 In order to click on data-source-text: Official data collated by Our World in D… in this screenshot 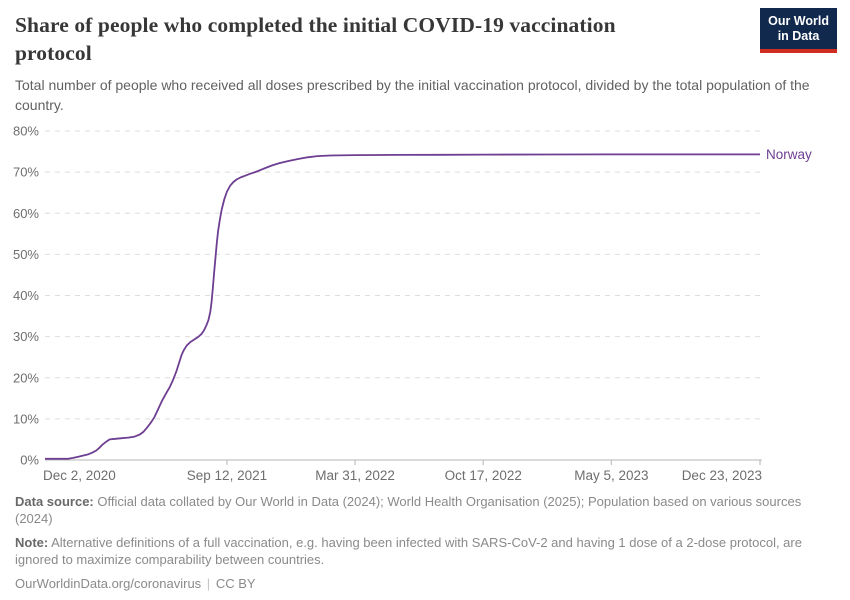, I will do `click(408, 510)`.